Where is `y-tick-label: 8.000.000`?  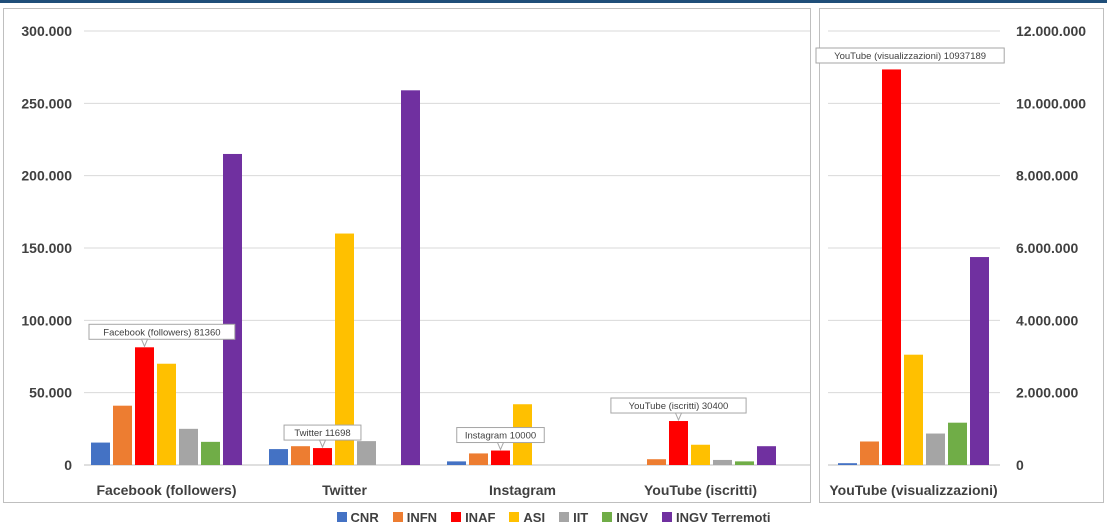 y-tick-label: 8.000.000 is located at coordinates (1047, 176).